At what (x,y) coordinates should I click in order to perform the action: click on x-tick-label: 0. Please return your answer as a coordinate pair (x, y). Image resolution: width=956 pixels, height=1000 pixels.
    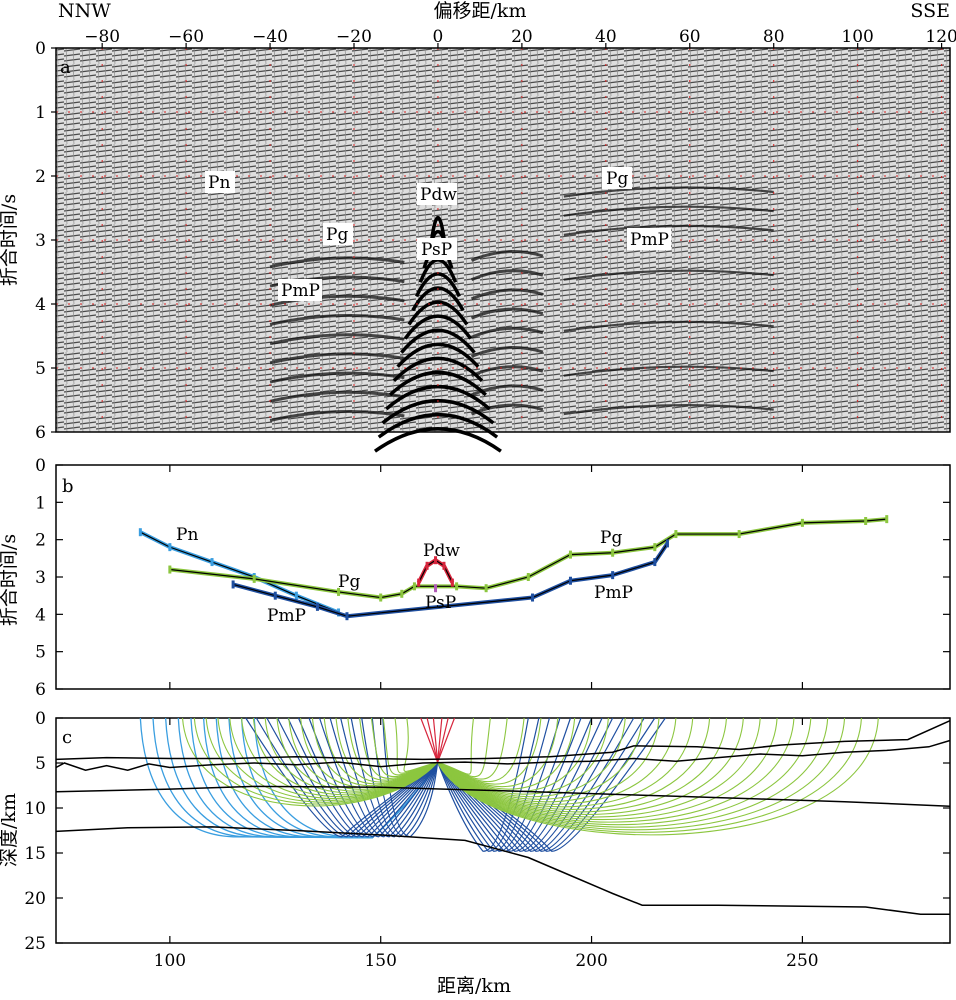
    Looking at the image, I should click on (438, 37).